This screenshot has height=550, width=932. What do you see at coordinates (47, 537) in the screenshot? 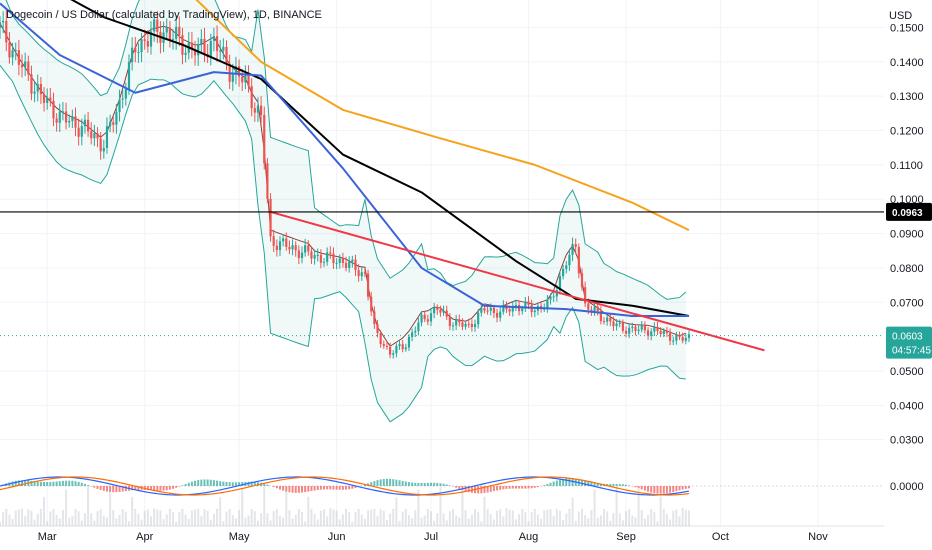
I see `time-tick-label: Mar` at bounding box center [47, 537].